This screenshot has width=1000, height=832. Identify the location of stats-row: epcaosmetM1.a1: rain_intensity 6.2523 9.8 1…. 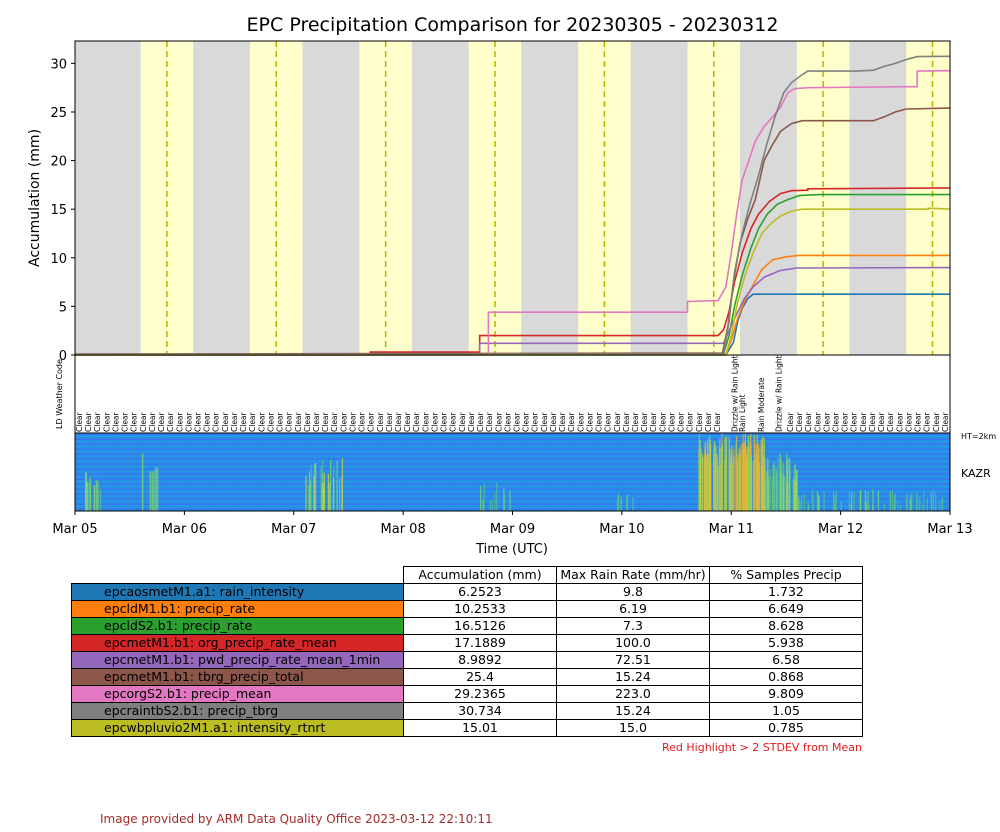
(467, 592).